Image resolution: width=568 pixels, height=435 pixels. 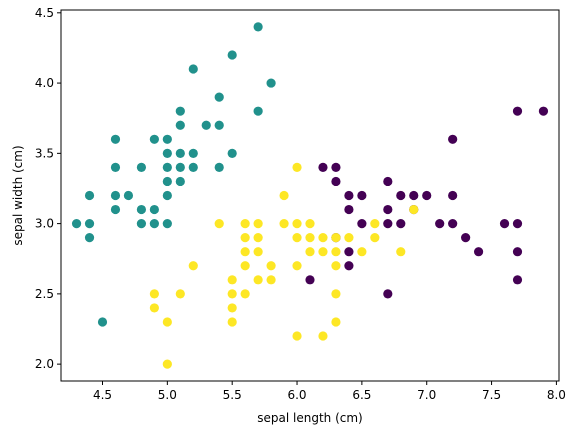 I want to click on y-axis-label: sepal width (cm), so click(x=18, y=195).